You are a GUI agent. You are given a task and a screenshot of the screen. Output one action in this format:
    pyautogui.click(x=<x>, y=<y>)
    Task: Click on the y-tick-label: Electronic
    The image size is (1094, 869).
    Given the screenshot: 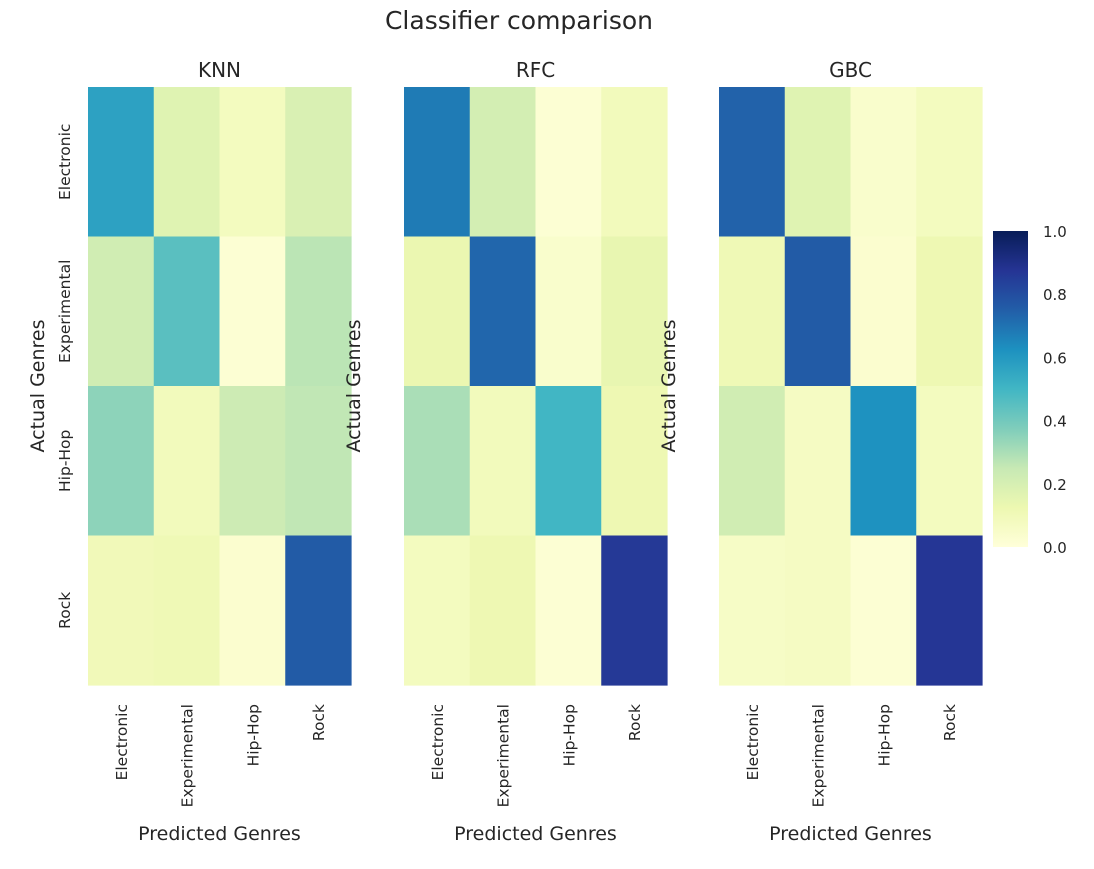 What is the action you would take?
    pyautogui.click(x=65, y=162)
    